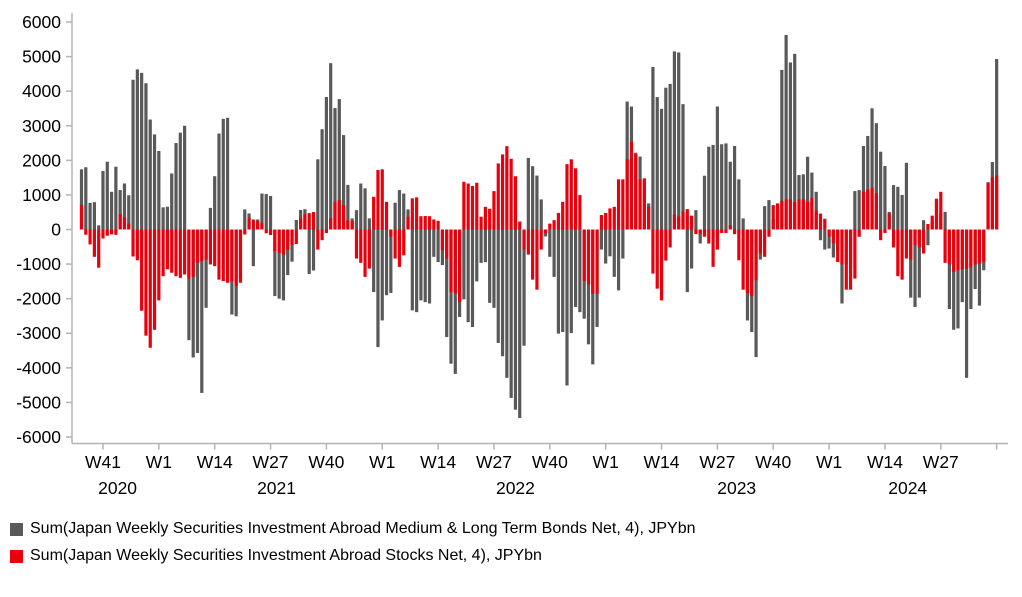 Image resolution: width=1022 pixels, height=597 pixels. What do you see at coordinates (41, 57) in the screenshot?
I see `y-tick-label: 5000` at bounding box center [41, 57].